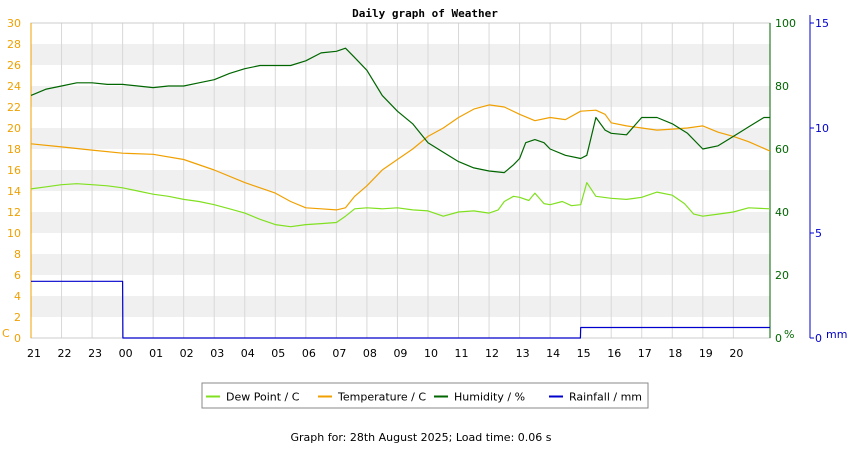 This screenshot has height=454, width=850. What do you see at coordinates (17, 296) in the screenshot?
I see `left-tick-label: 4` at bounding box center [17, 296].